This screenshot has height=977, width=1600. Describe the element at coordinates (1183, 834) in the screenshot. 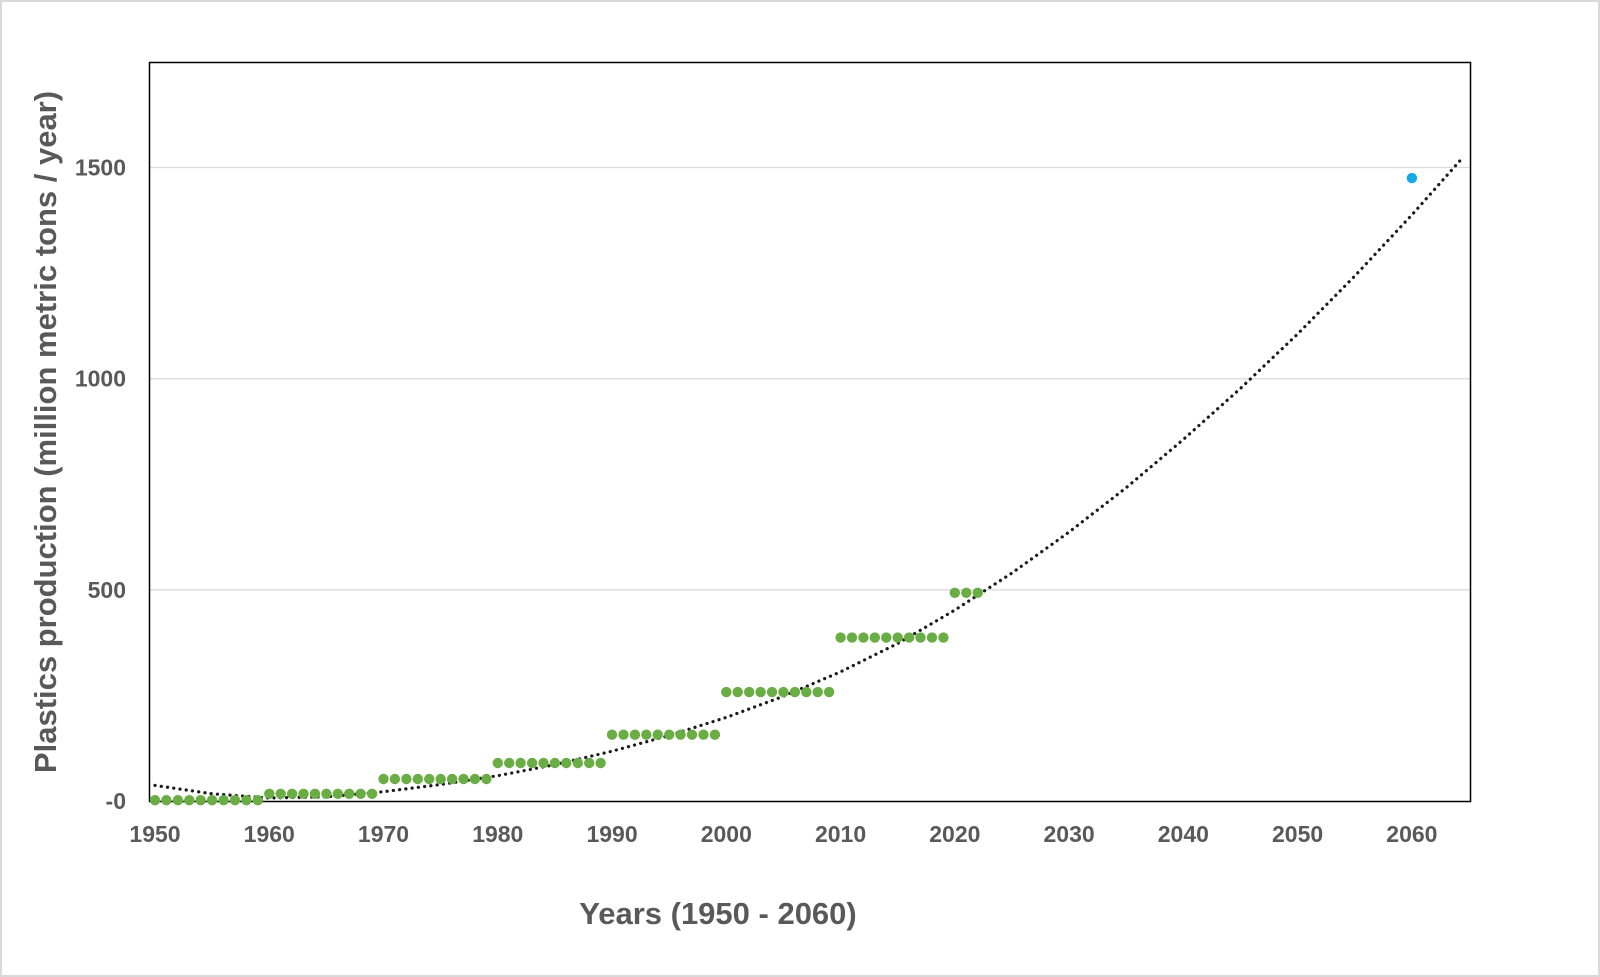

I see `x-tick-label: 2040` at that location.